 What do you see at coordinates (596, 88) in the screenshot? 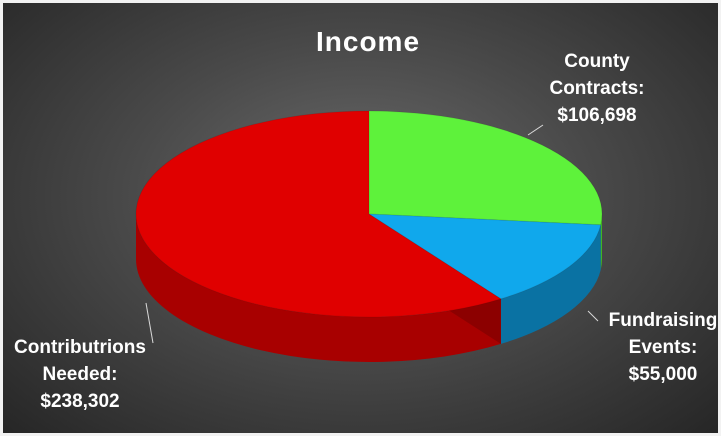
I see `slice-label: Contracts:` at bounding box center [596, 88].